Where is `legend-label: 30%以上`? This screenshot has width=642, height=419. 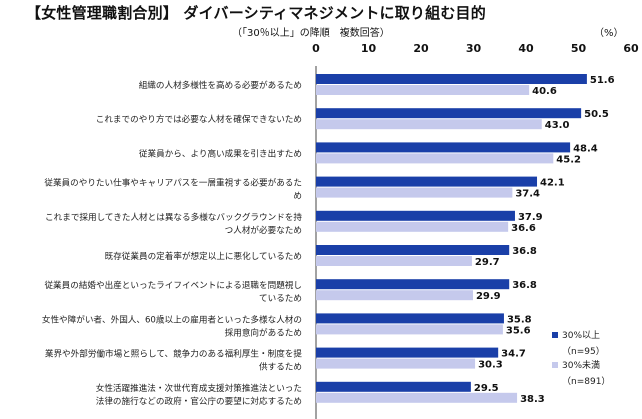 legend-label: 30%以上 is located at coordinates (581, 335).